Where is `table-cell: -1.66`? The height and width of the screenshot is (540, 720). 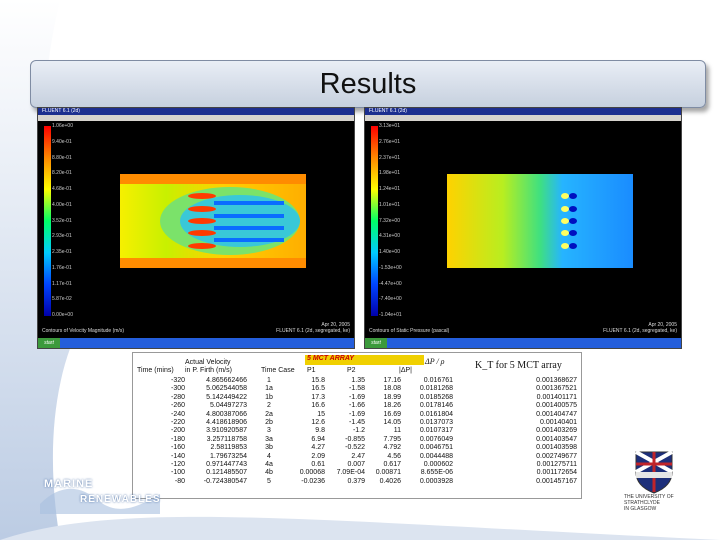
table-cell: -1.66 is located at coordinates (357, 406).